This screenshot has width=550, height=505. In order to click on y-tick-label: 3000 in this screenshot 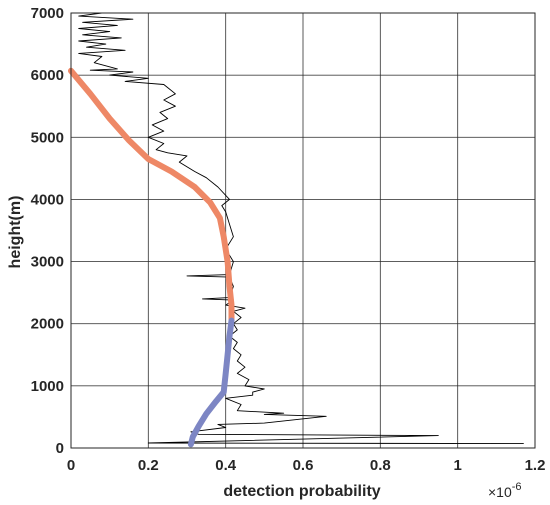, I will do `click(47, 262)`.